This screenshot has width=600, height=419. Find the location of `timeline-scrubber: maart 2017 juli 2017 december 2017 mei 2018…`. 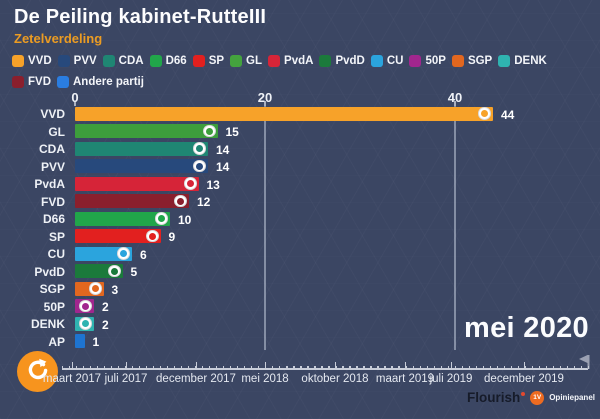

timeline-scrubber: maart 2017 juli 2017 december 2017 mei 2018… is located at coordinates (316, 372).